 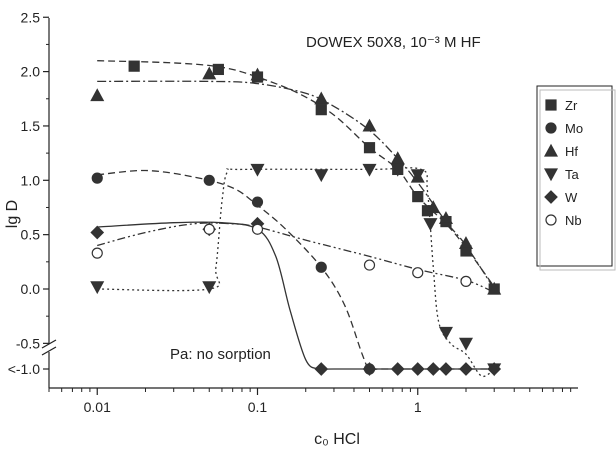 What do you see at coordinates (573, 220) in the screenshot?
I see `legend-label-nb: Nb` at bounding box center [573, 220].